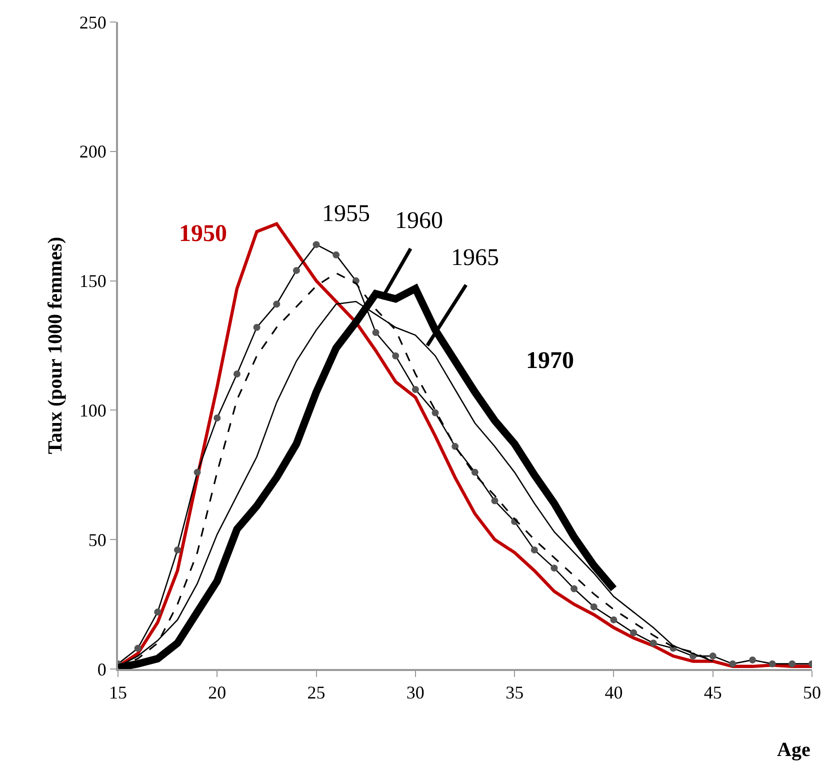 This screenshot has width=833, height=765. Describe the element at coordinates (475, 258) in the screenshot. I see `text: 1965` at that location.